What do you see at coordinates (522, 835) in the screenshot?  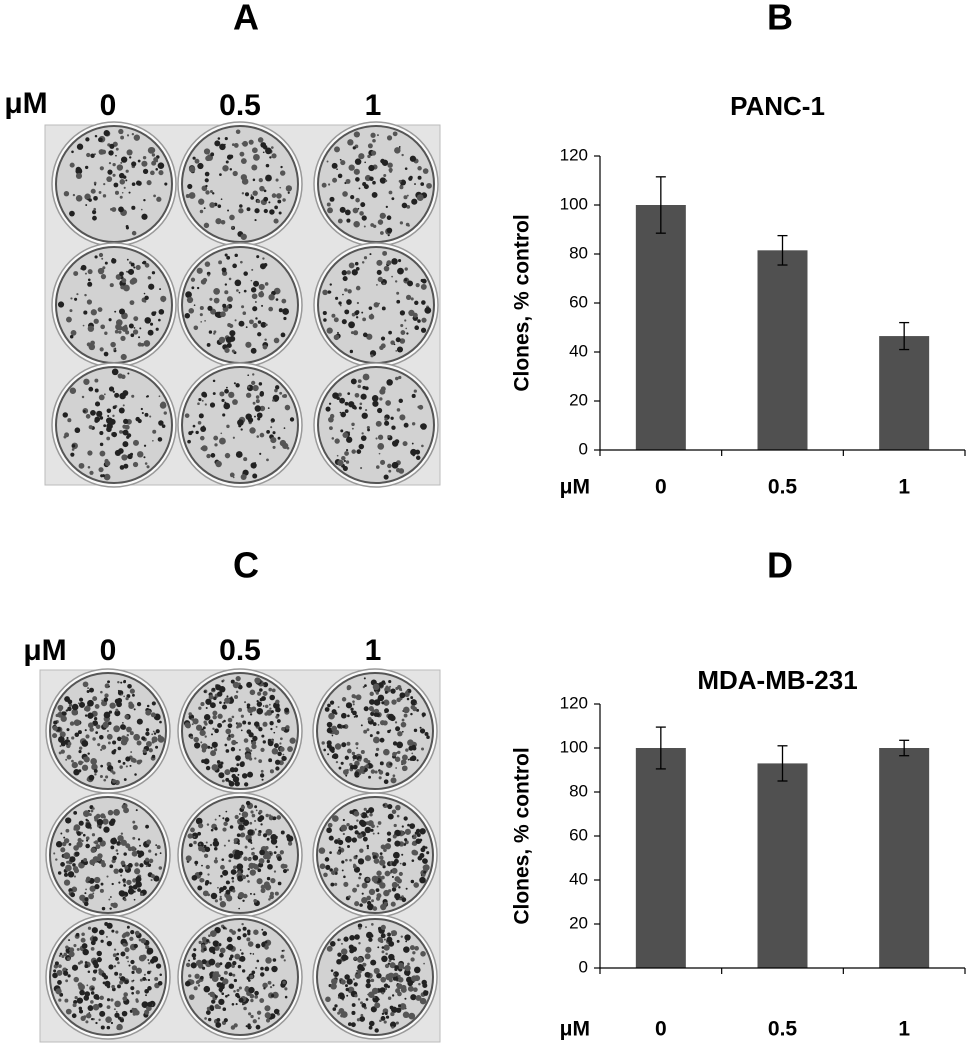 I see `y-axis-label: Clones, % control` at bounding box center [522, 835].